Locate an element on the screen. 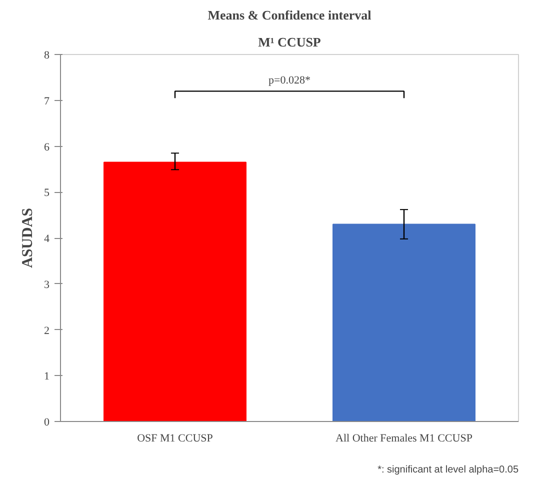 Image resolution: width=538 pixels, height=495 pixels. y-tick-label: 3 is located at coordinates (47, 284).